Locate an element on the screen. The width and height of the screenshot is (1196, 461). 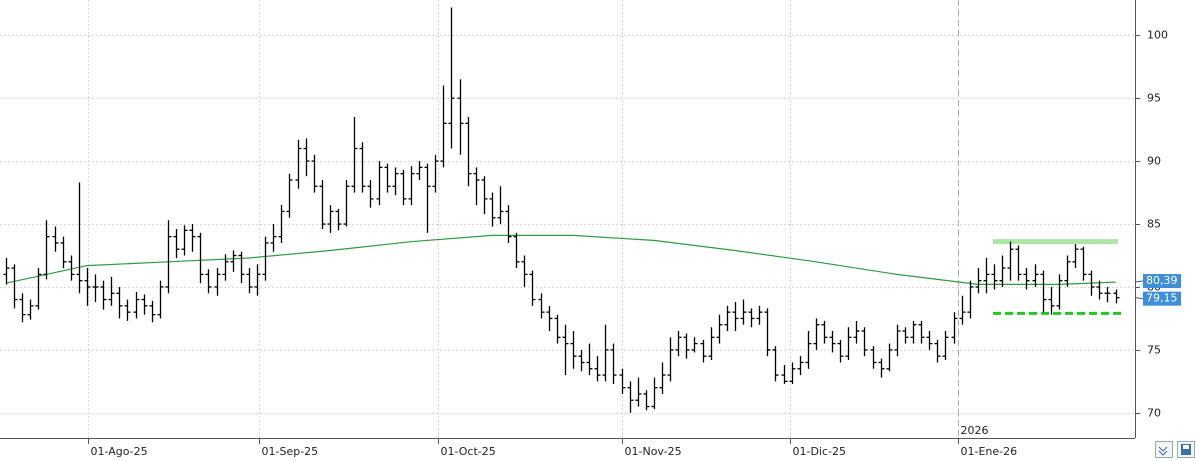
y-tick-label: 75 is located at coordinates (1154, 350).